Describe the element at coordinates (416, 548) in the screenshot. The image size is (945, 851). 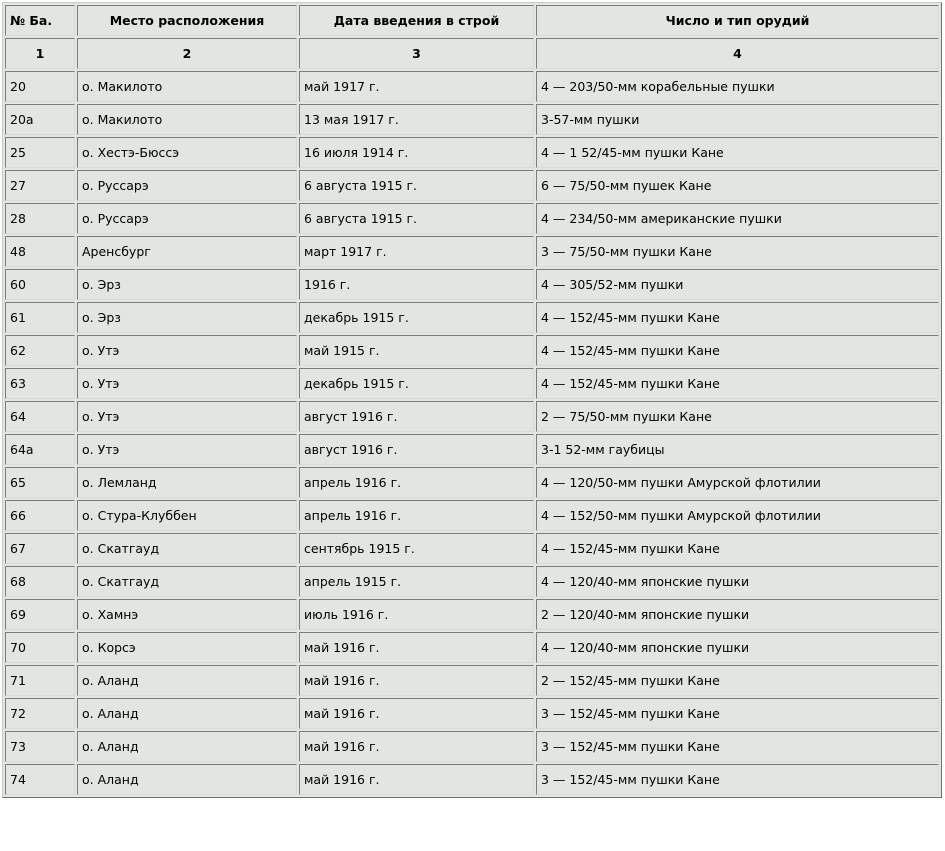
I see `date-cell: сентябрь 1915 г.` at that location.